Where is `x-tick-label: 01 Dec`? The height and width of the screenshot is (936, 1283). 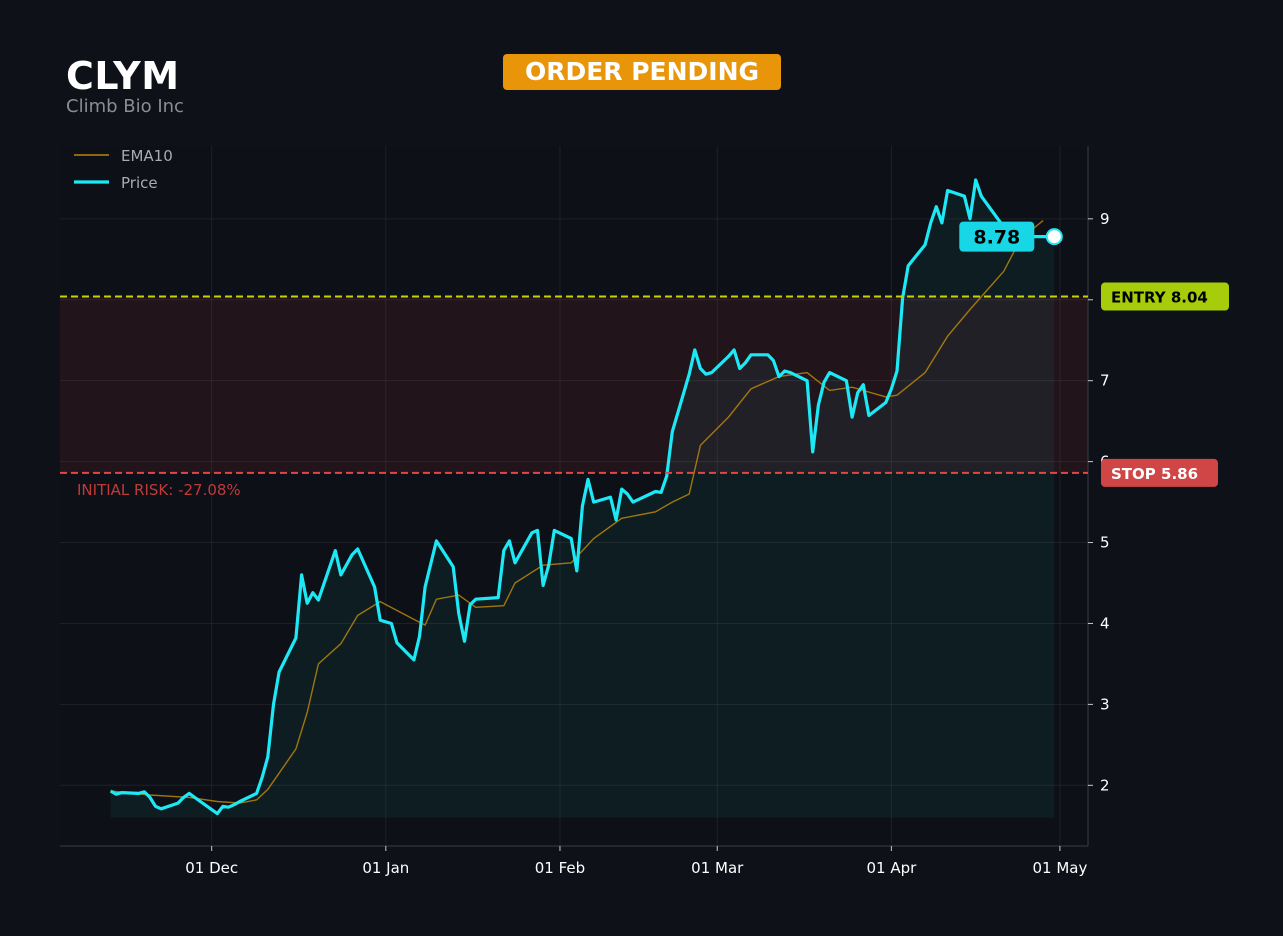 x-tick-label: 01 Dec is located at coordinates (211, 868).